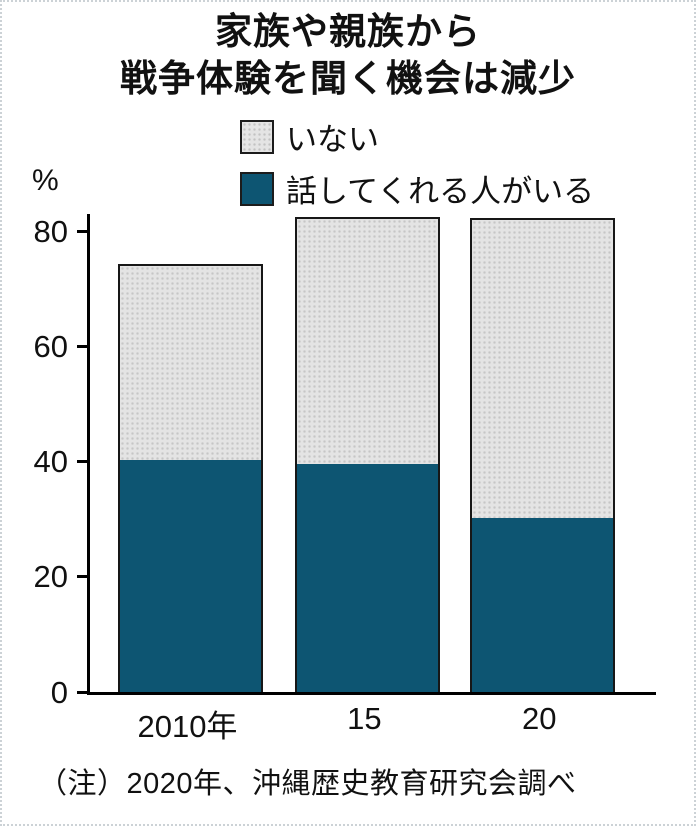 The width and height of the screenshot is (696, 826). I want to click on y-tick-label-60: 60, so click(50, 346).